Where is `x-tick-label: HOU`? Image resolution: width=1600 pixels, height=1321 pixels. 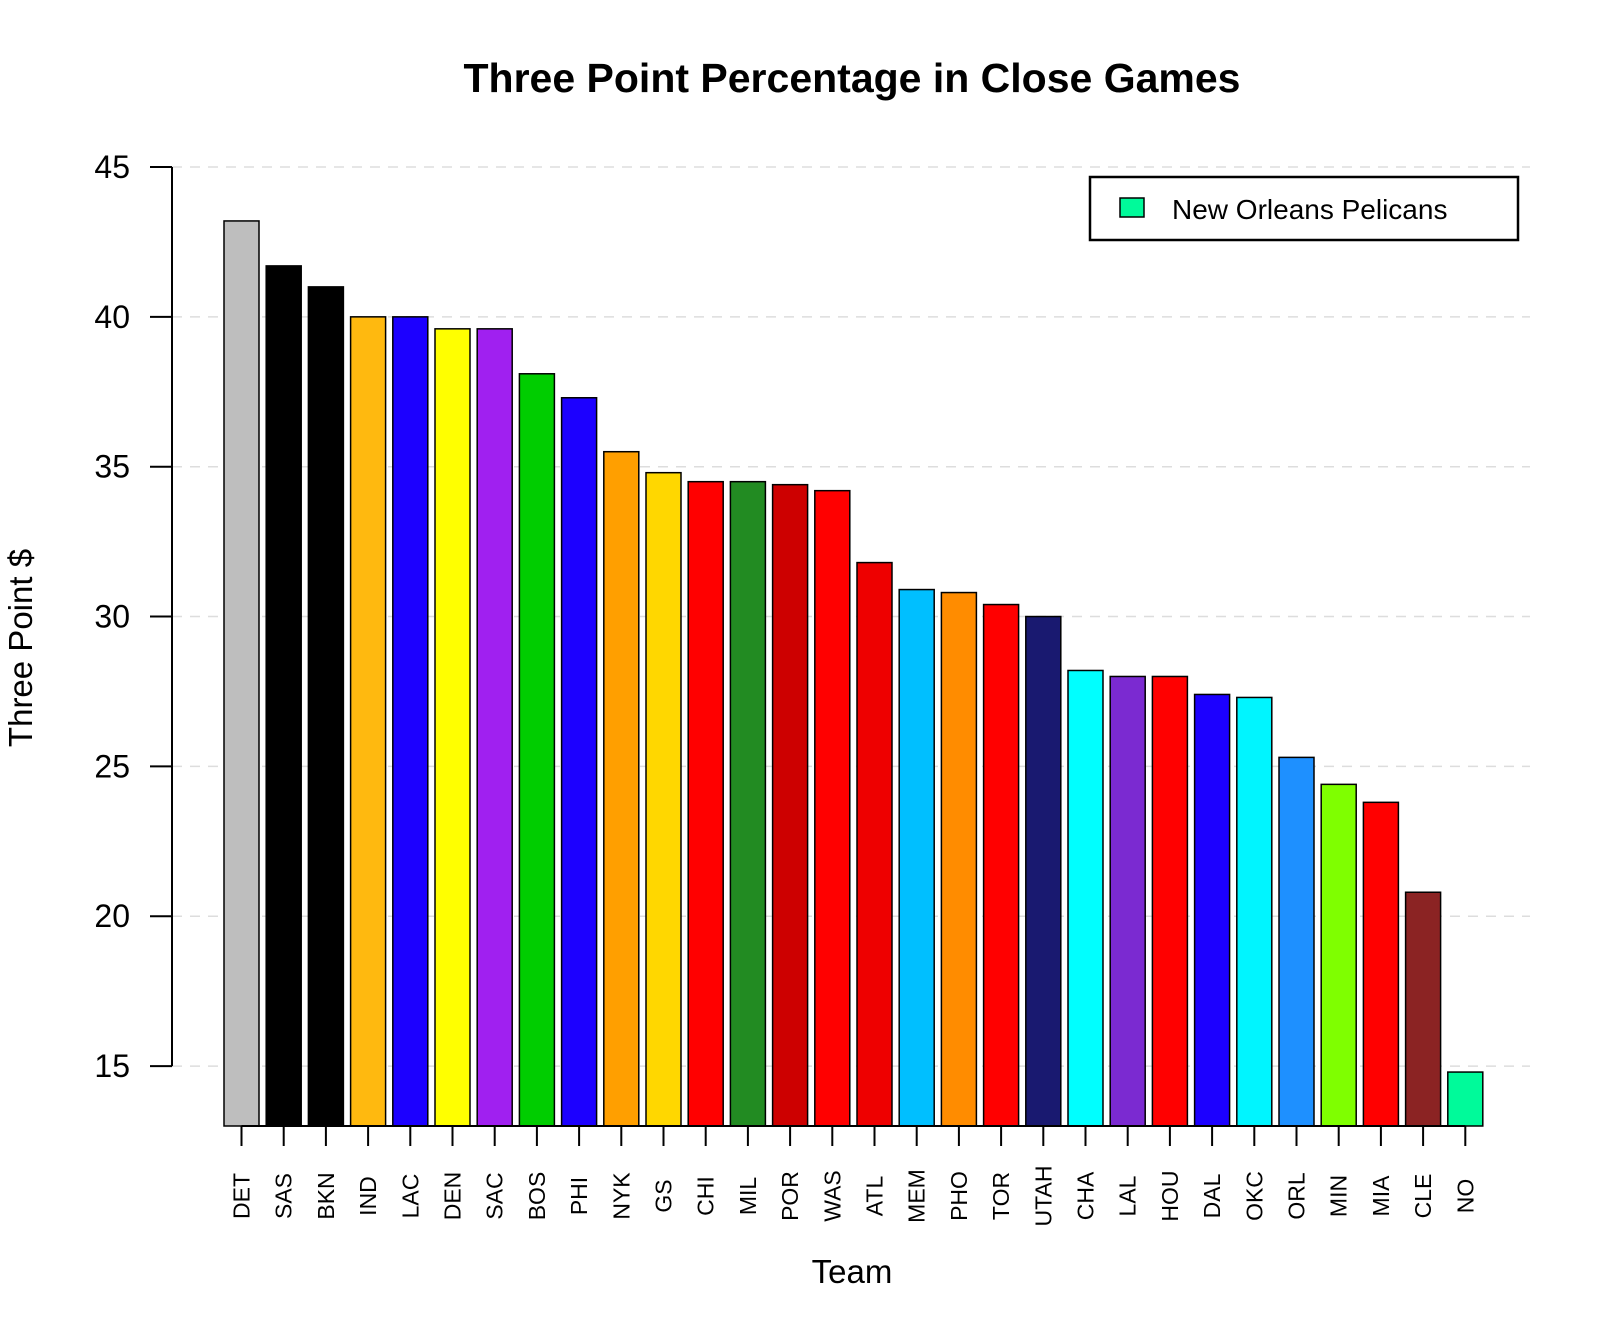 x-tick-label: HOU is located at coordinates (1170, 1195).